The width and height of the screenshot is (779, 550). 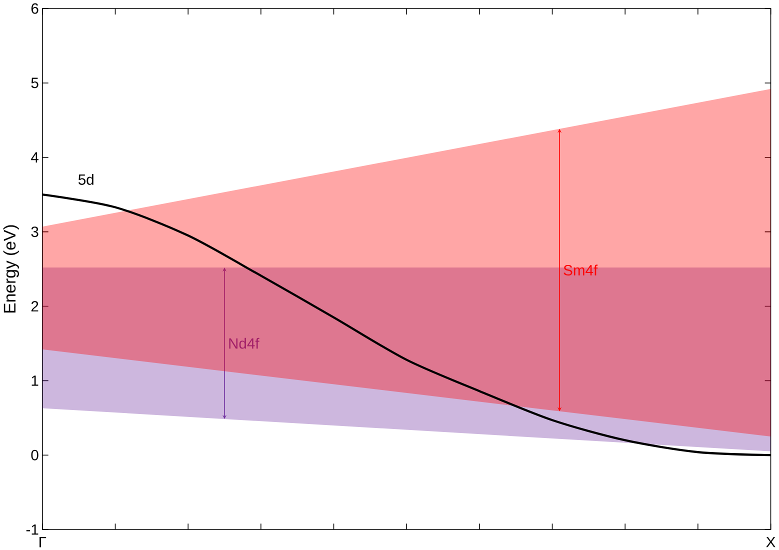 What do you see at coordinates (34, 455) in the screenshot?
I see `y-tick-label: 0` at bounding box center [34, 455].